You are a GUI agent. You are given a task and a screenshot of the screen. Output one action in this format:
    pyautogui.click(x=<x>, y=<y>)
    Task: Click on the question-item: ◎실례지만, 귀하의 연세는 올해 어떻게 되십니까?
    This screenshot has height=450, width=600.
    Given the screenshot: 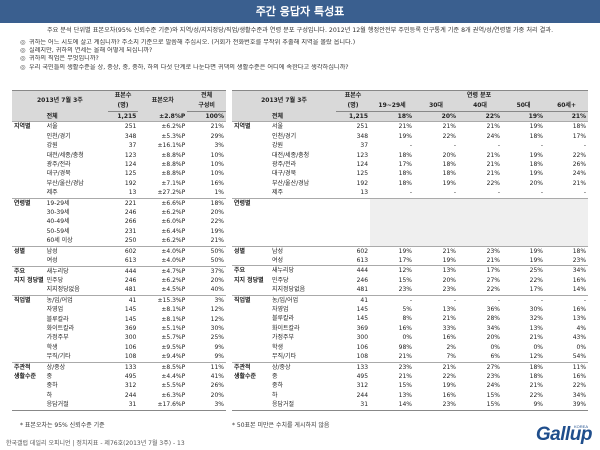 What is the action you would take?
    pyautogui.click(x=300, y=51)
    